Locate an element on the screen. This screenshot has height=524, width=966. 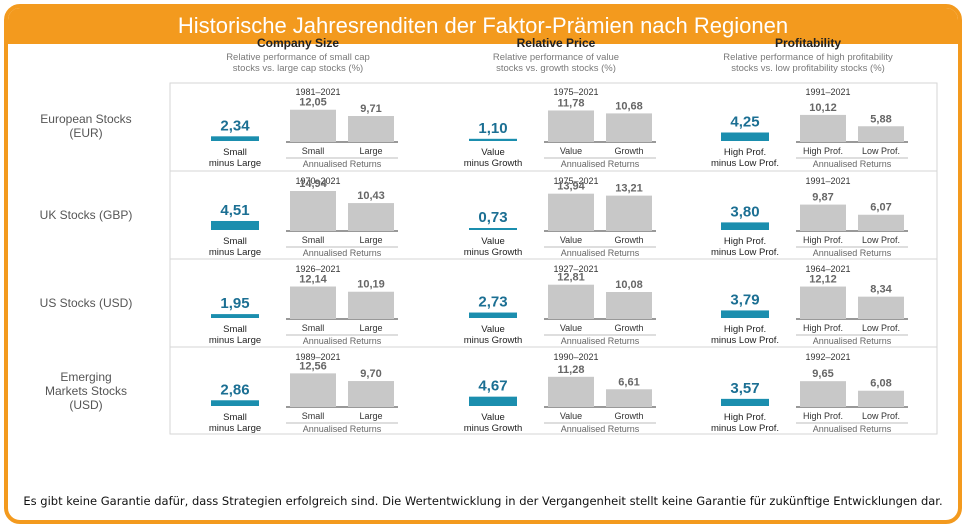
period-label: 1990–2021 is located at coordinates (575, 357).